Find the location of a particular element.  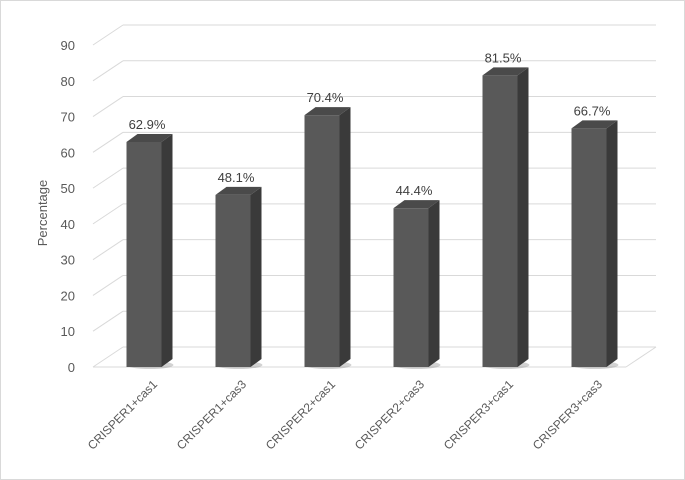

y-tick-label: 50 is located at coordinates (68, 188).